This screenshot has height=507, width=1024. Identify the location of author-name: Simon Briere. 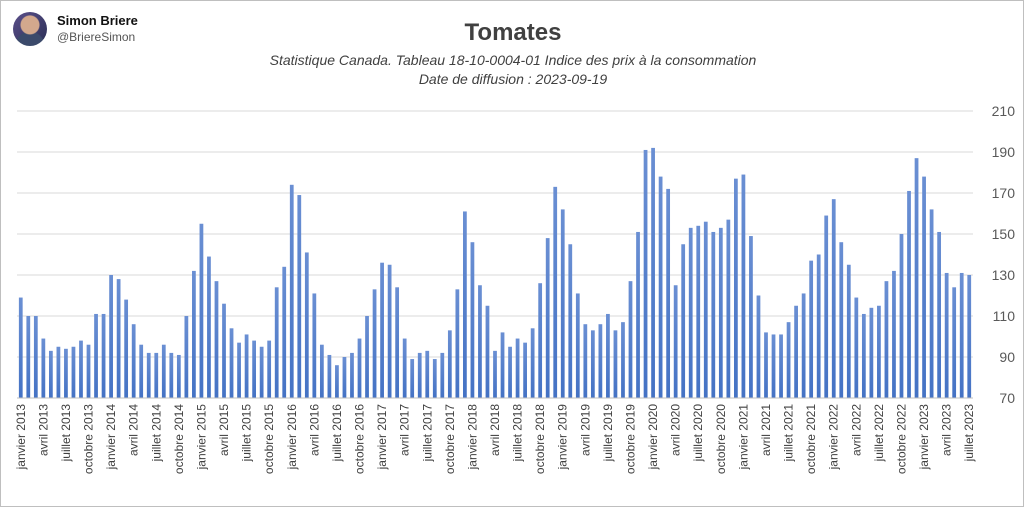
(97, 20).